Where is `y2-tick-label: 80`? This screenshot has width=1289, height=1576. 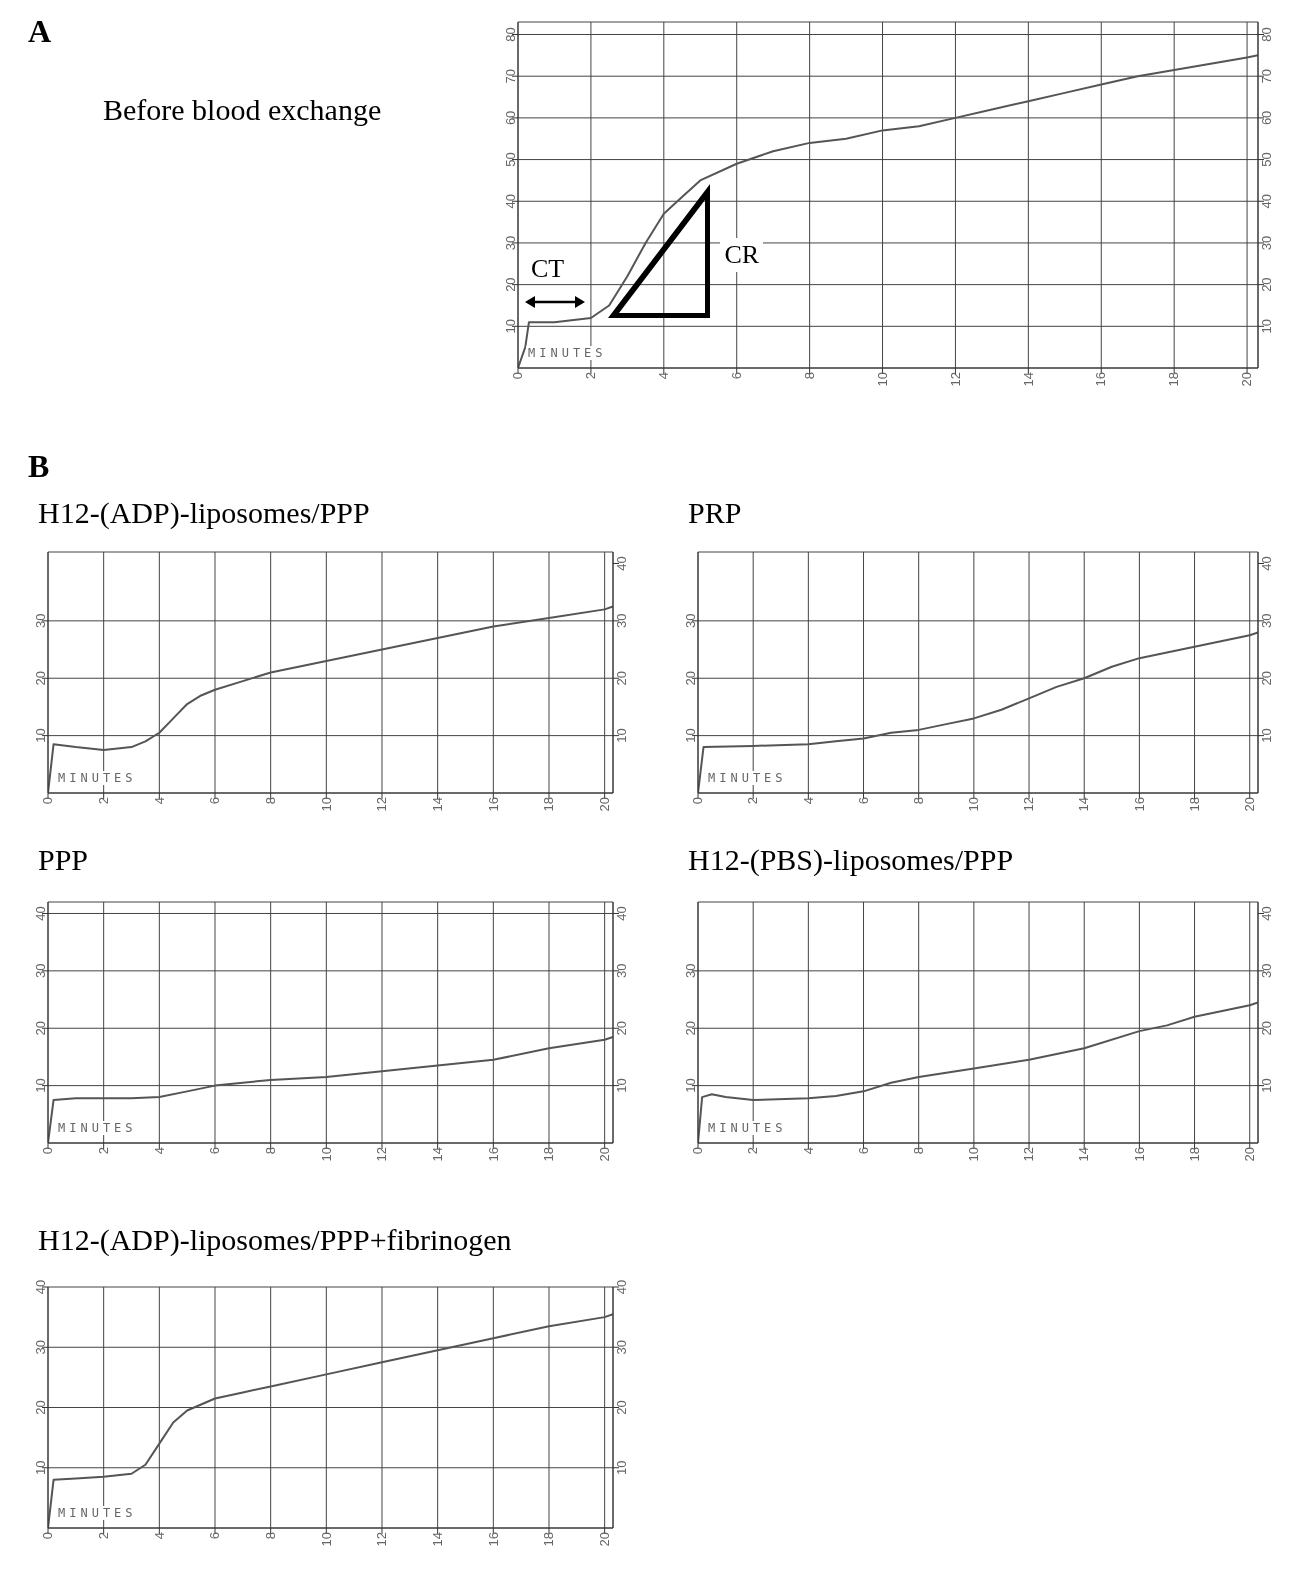
y2-tick-label: 80 is located at coordinates (1266, 34).